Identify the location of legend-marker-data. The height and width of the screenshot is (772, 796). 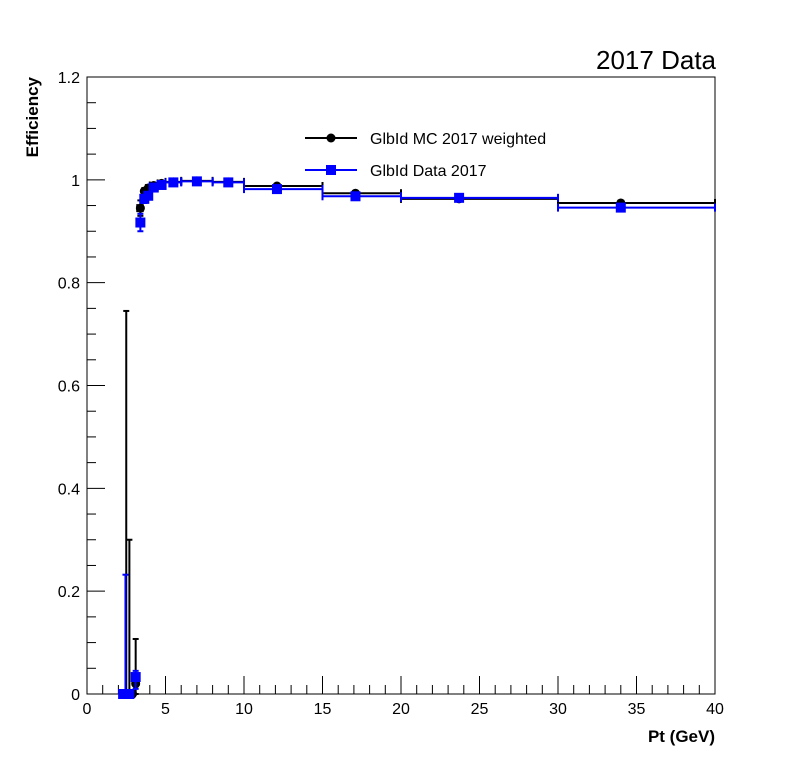
(331, 170).